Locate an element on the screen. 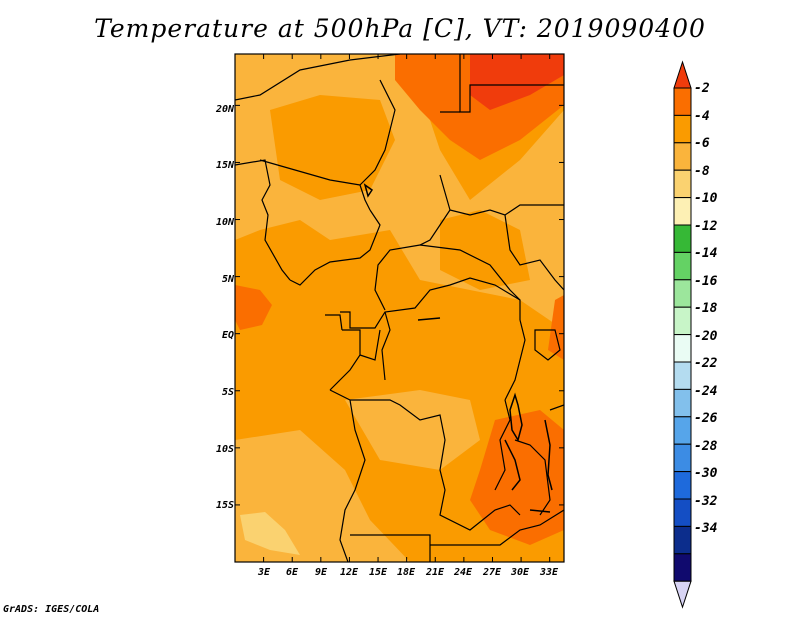 The height and width of the screenshot is (618, 800). lon-tick-label: 33E is located at coordinates (549, 572).